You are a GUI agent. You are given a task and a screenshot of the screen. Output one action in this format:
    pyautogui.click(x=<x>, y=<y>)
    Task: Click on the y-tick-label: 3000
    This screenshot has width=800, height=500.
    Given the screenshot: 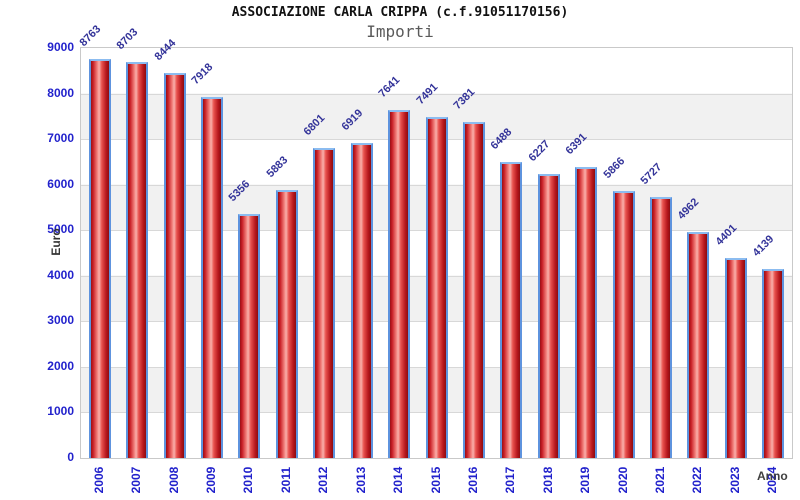 What is the action you would take?
    pyautogui.click(x=60, y=320)
    